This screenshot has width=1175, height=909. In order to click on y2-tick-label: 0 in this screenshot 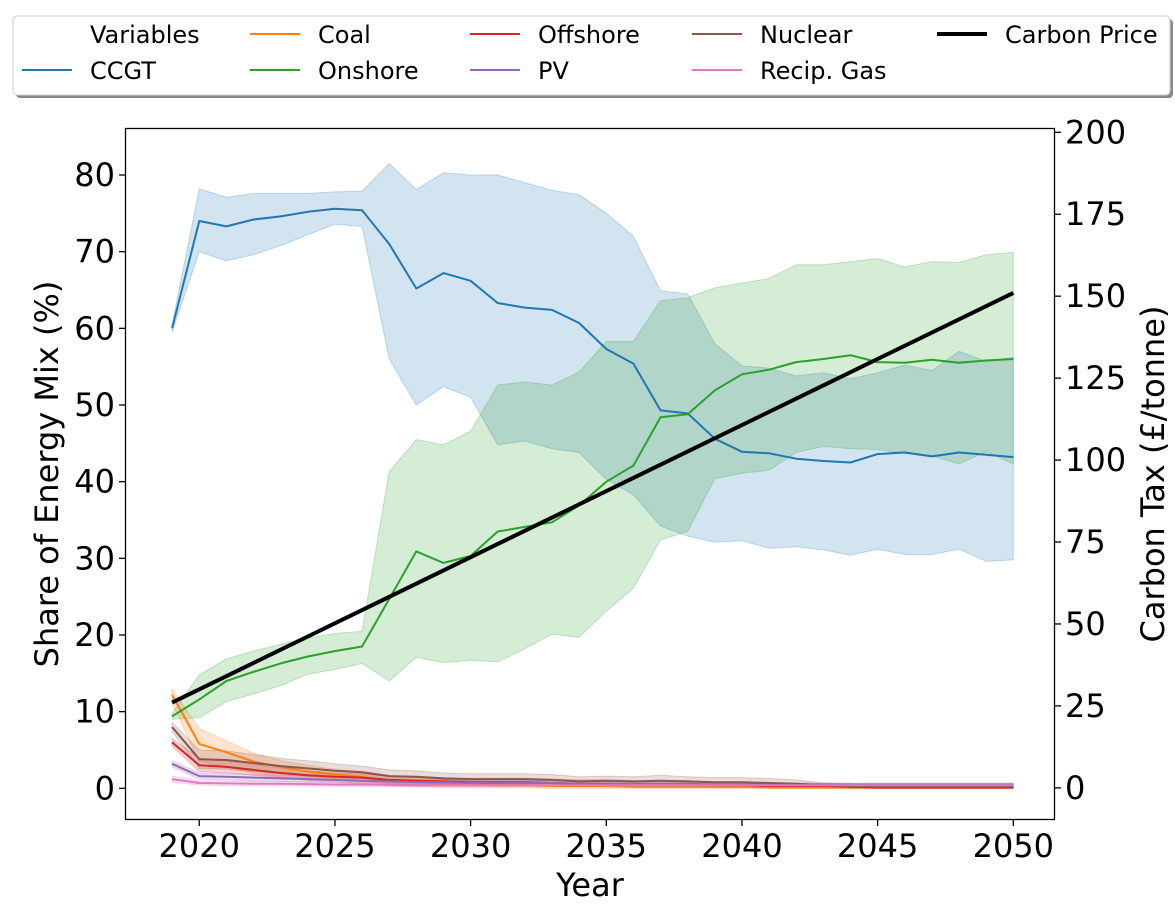, I will do `click(1075, 788)`.